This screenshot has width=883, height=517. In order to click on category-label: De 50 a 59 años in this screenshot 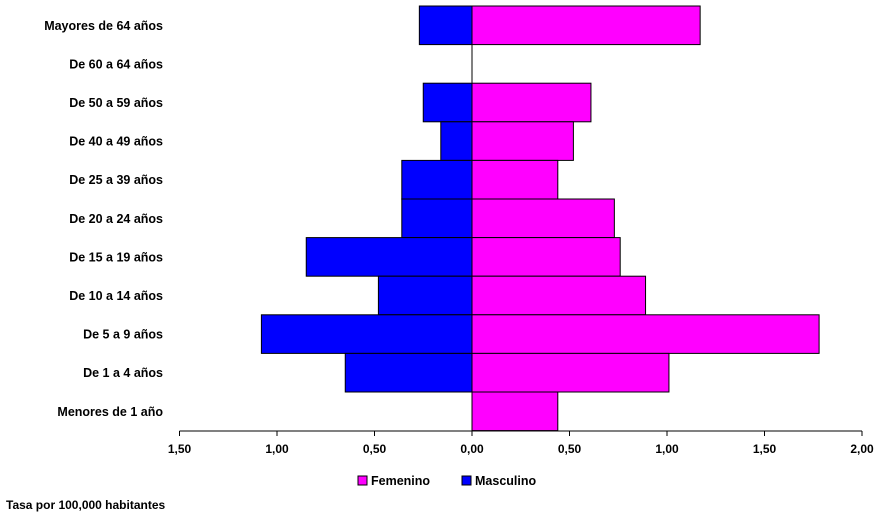, I will do `click(116, 103)`.